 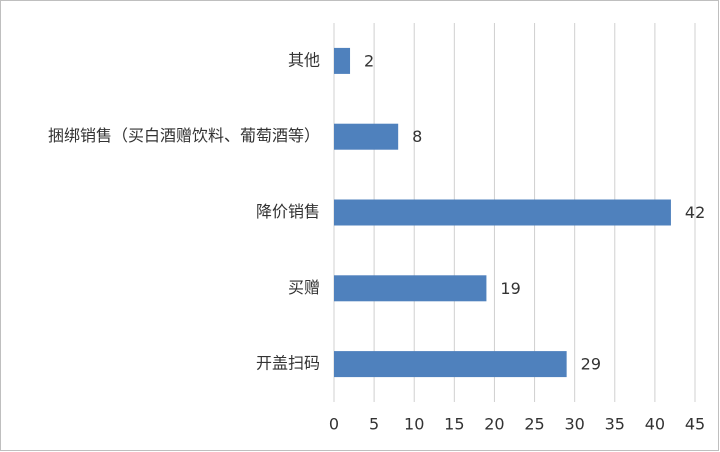 What do you see at coordinates (510, 288) in the screenshot?
I see `data-label: 19` at bounding box center [510, 288].